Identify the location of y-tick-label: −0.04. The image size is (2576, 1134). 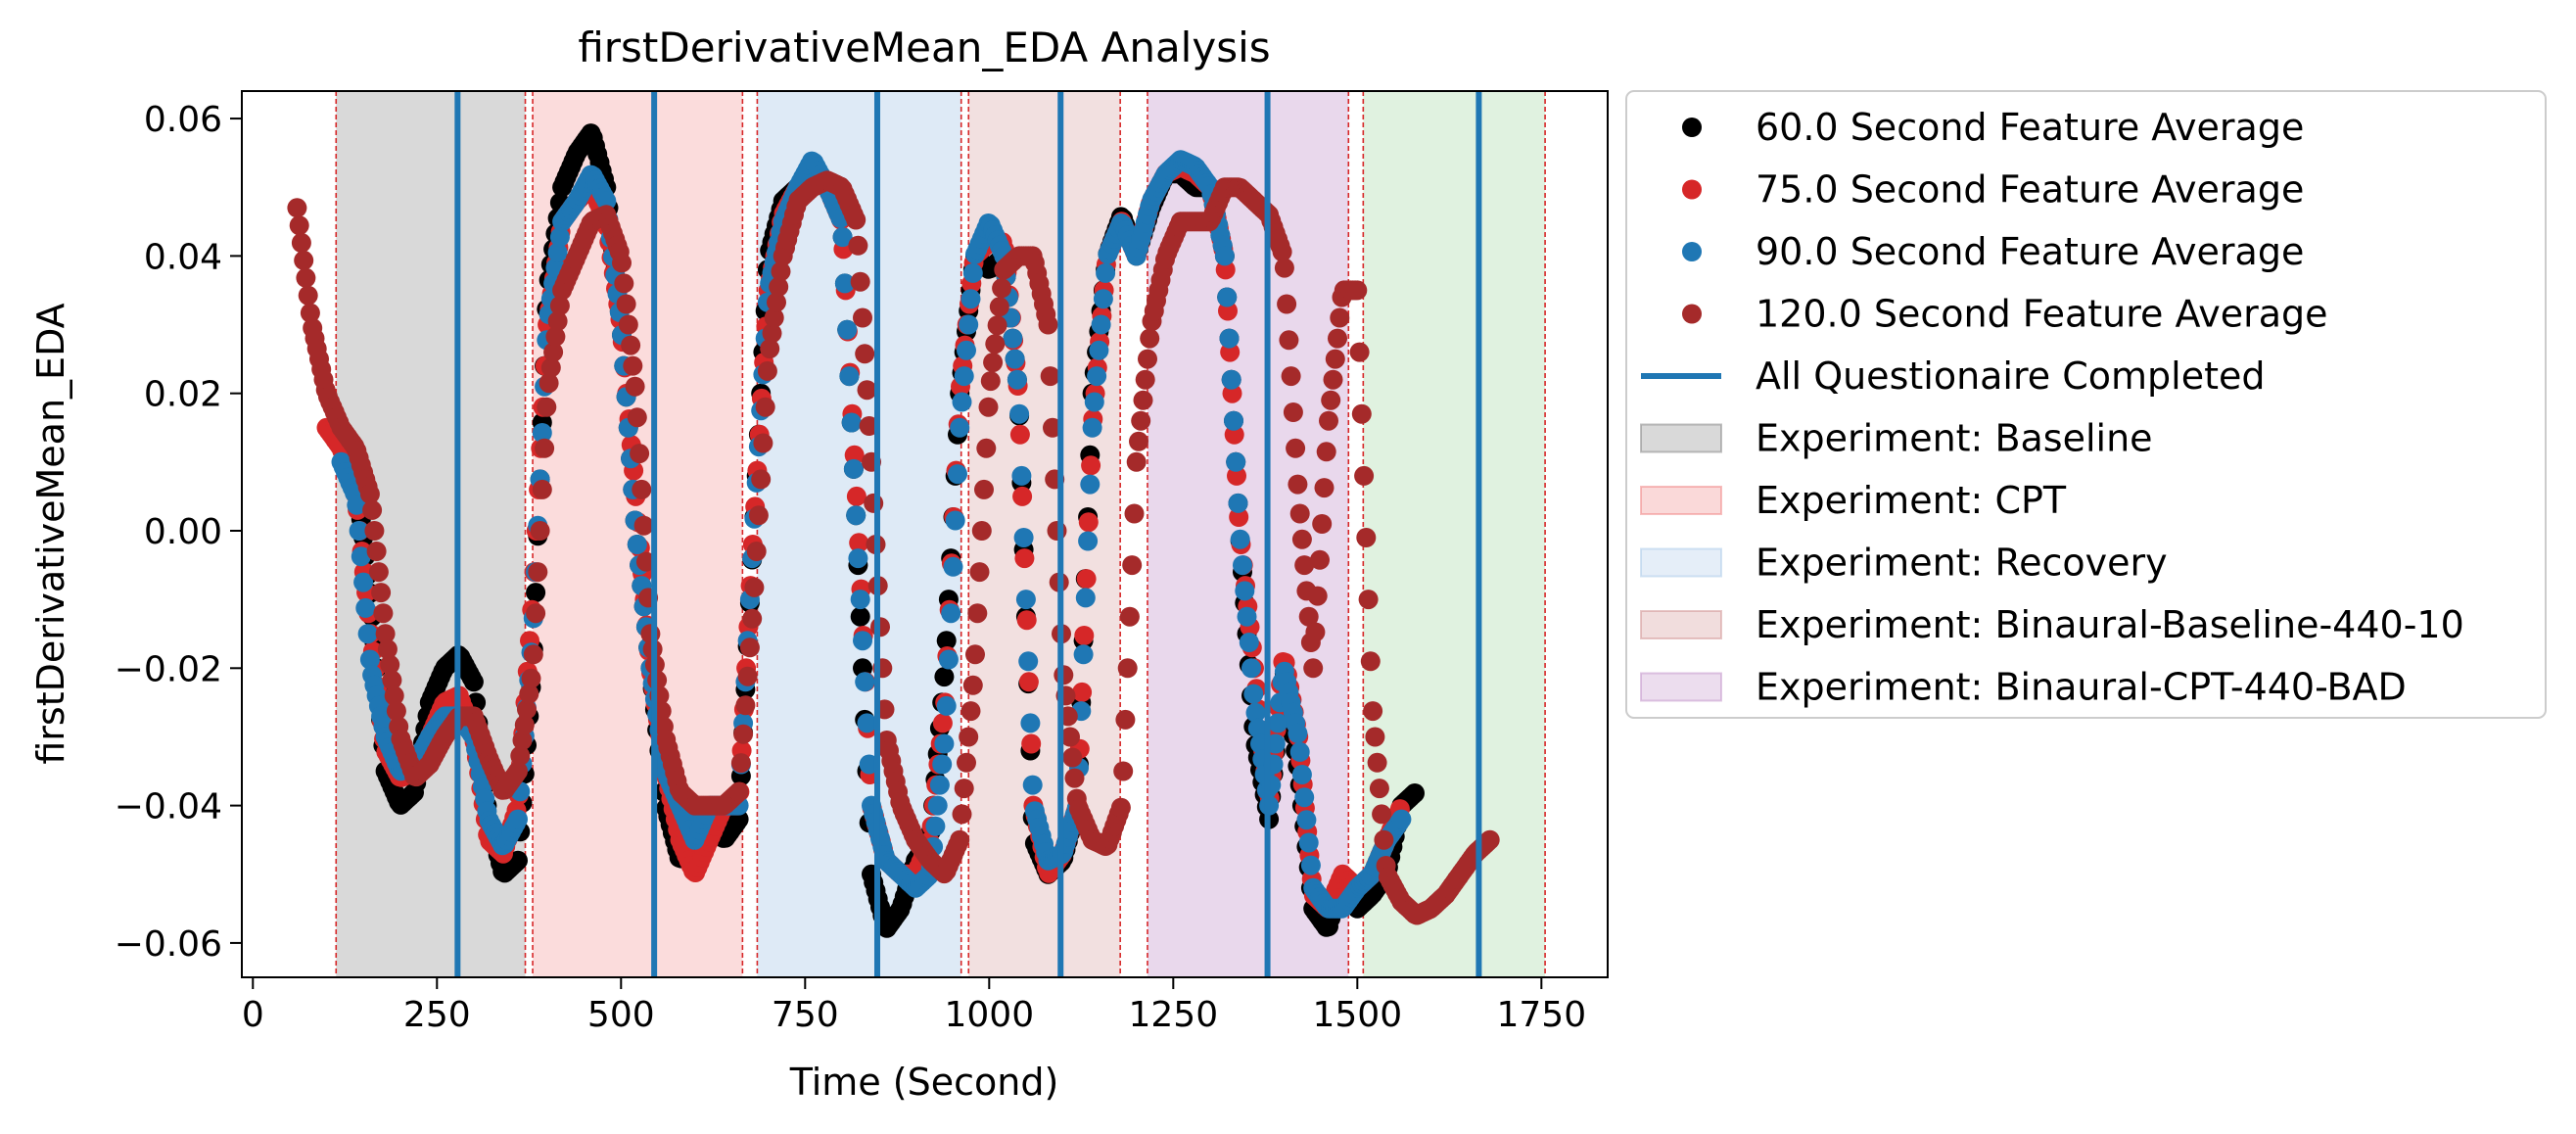
(168, 807).